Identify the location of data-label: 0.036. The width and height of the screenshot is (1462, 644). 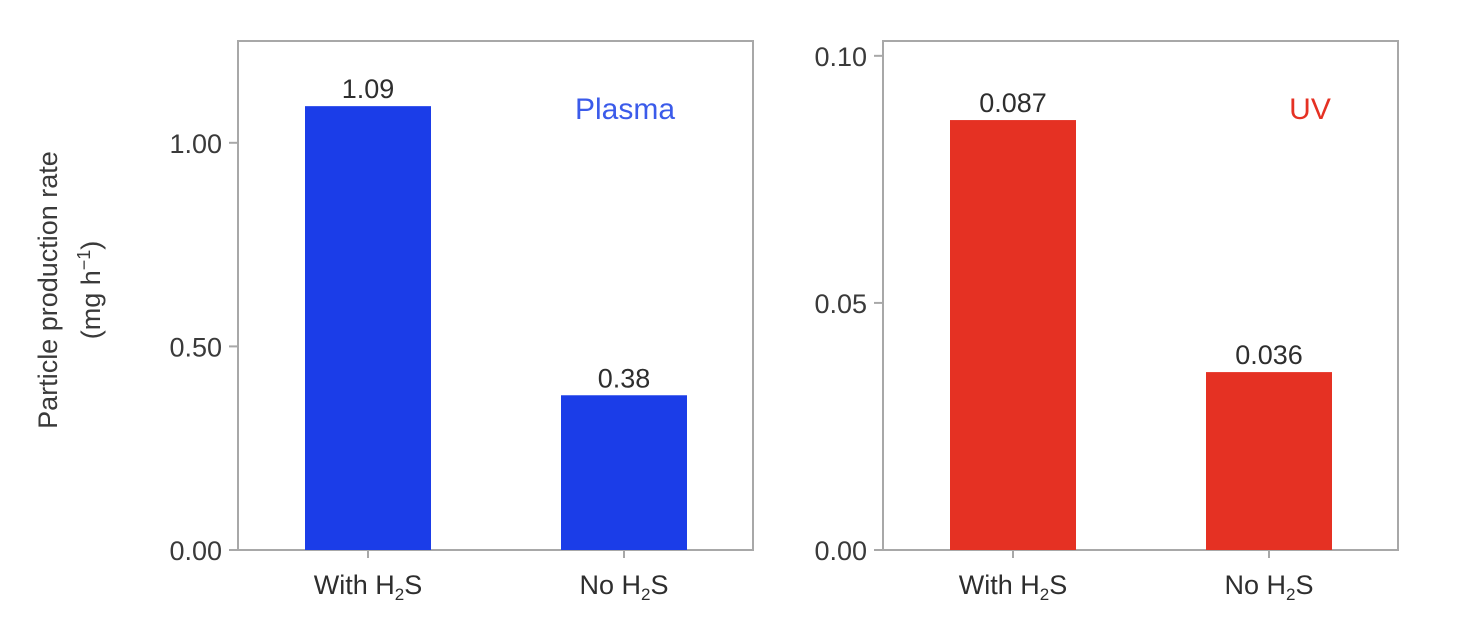
(1269, 355).